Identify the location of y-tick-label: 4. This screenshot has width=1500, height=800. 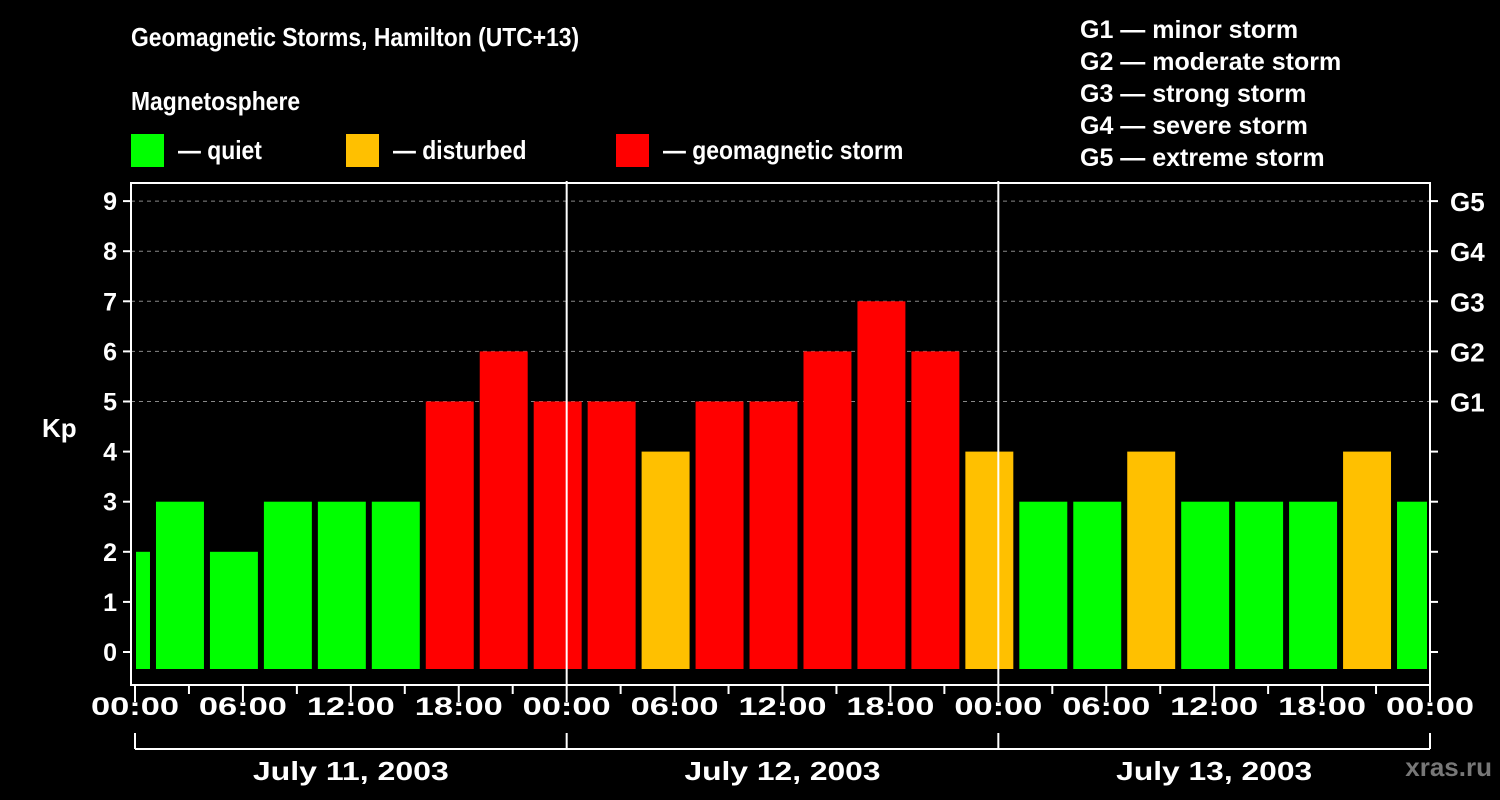
(110, 453).